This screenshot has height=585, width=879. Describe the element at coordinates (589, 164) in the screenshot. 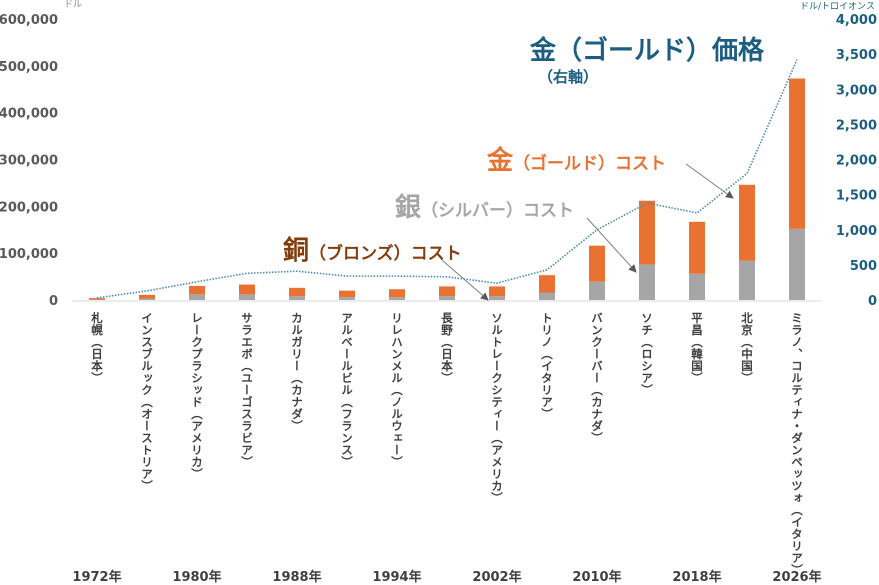

I see `gold-cost-text: （ゴールド）コスト` at that location.